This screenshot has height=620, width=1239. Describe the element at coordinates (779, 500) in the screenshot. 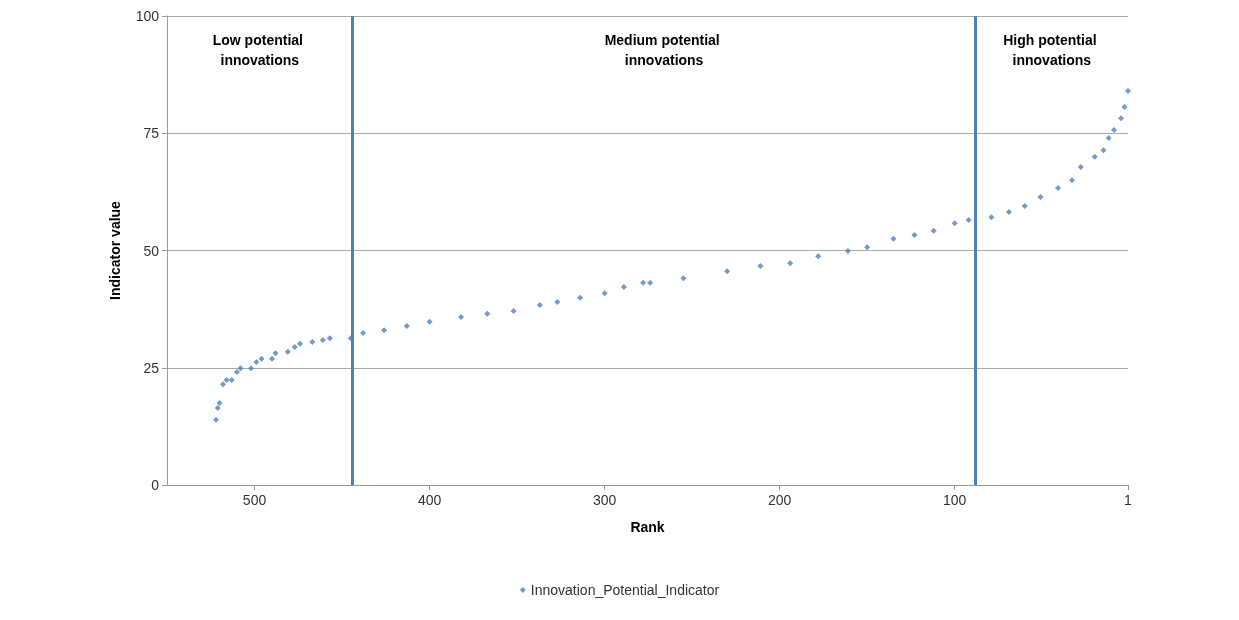

I see `x-tick-label: 200` at that location.